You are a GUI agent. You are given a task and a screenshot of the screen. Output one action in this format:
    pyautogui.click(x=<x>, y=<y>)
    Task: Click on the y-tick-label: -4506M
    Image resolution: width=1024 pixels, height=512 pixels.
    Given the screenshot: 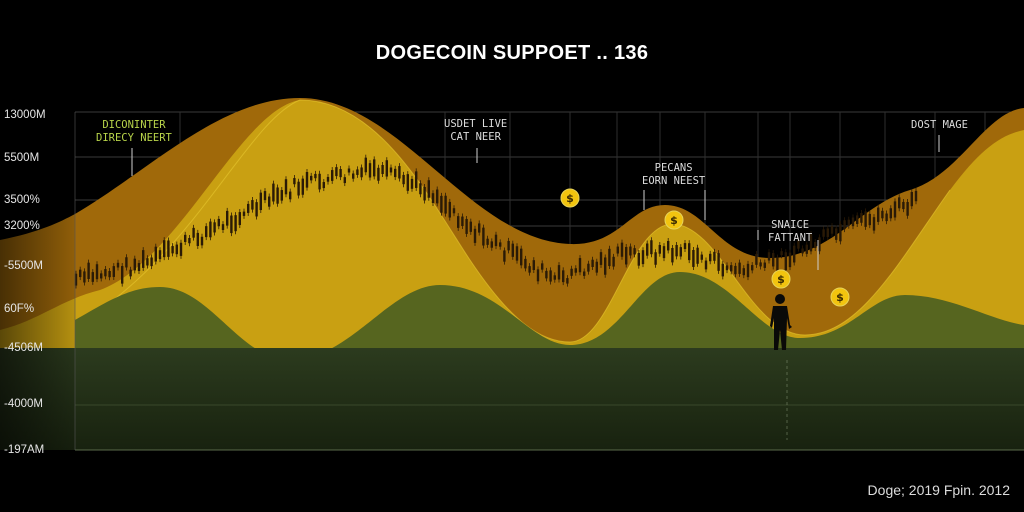 What is the action you would take?
    pyautogui.click(x=23, y=348)
    